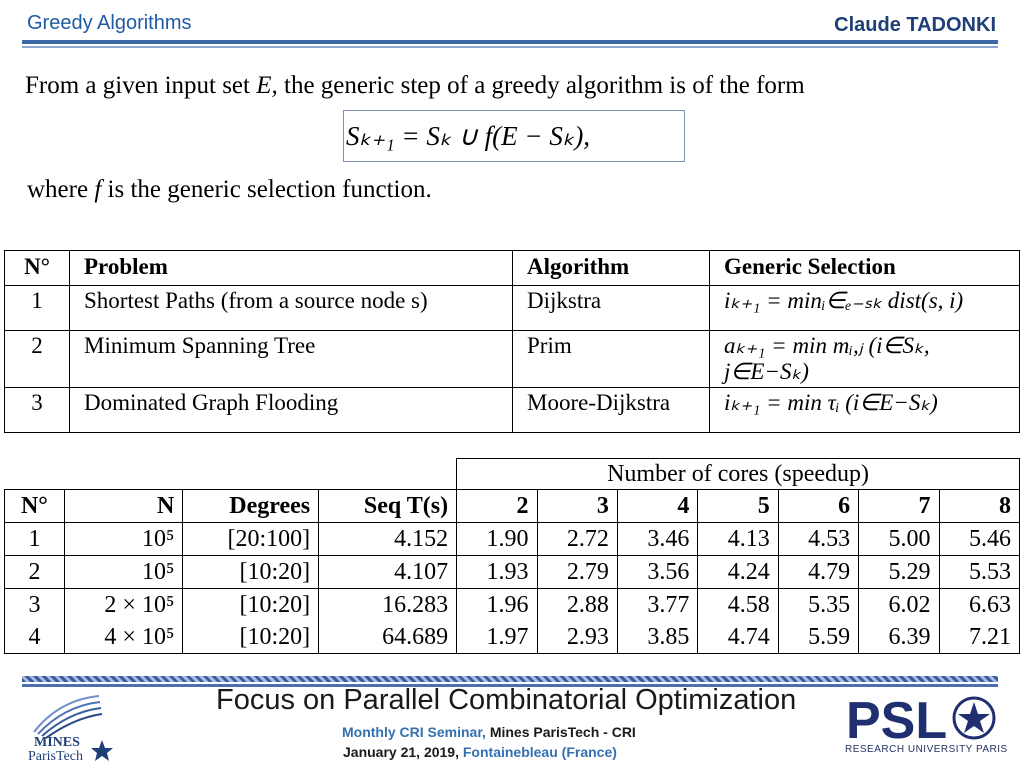  Describe the element at coordinates (291, 359) in the screenshot. I see `cell-problem: Minimum Spanning Tree` at that location.